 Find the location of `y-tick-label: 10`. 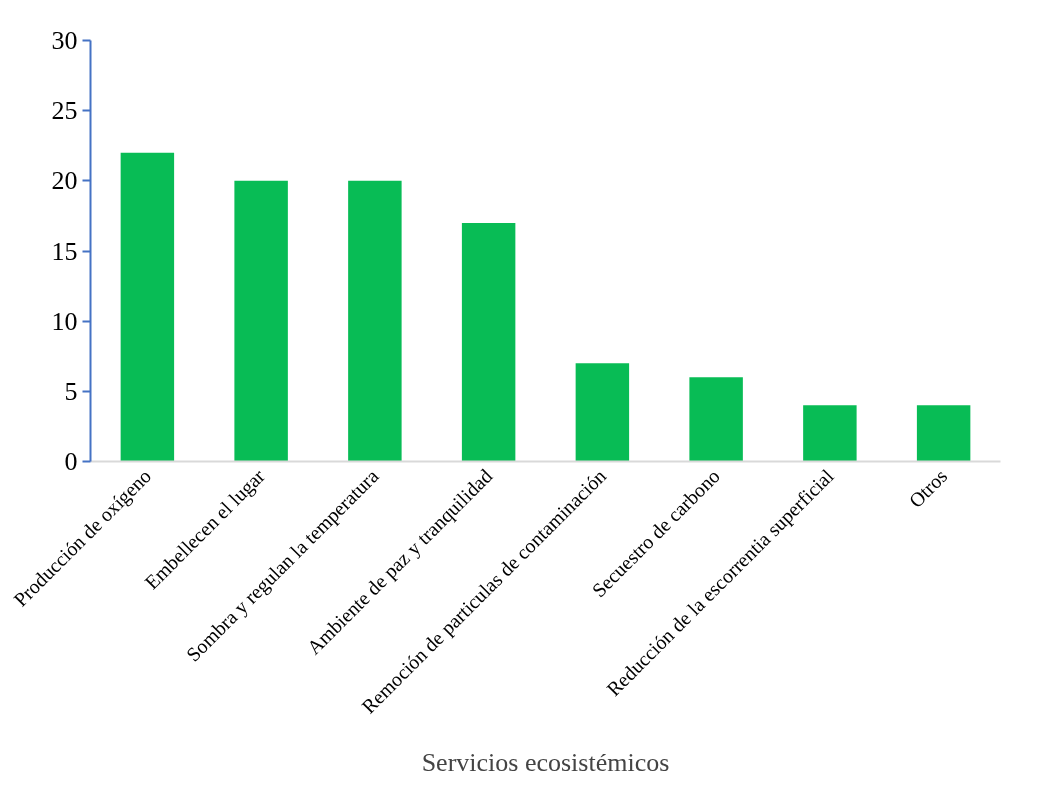

y-tick-label: 10 is located at coordinates (64, 321).